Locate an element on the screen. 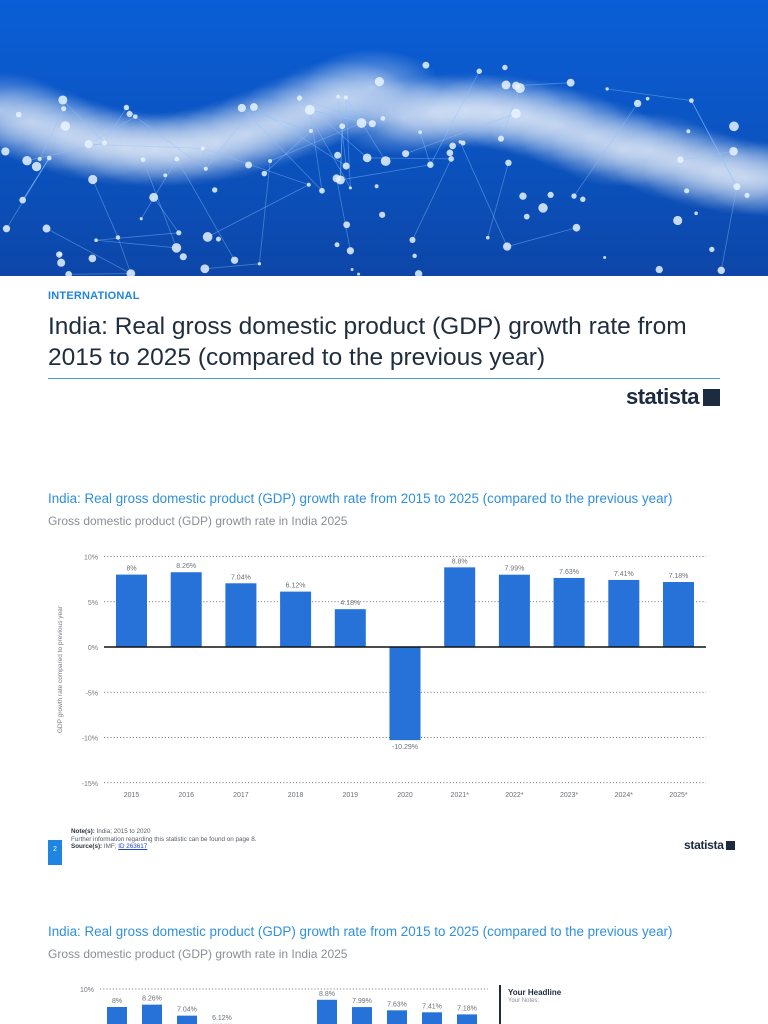 This screenshot has height=1024, width=768. data-label: 7.18% is located at coordinates (679, 576).